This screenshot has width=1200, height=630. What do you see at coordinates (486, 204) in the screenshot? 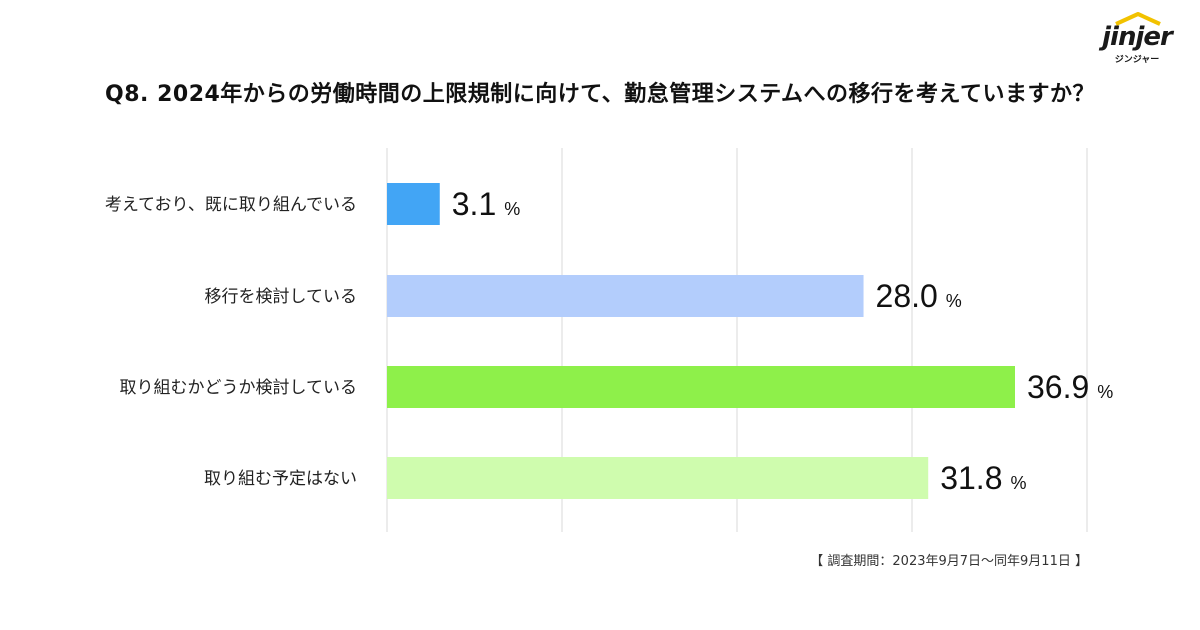
I see `value-label: 3.1%` at bounding box center [486, 204].